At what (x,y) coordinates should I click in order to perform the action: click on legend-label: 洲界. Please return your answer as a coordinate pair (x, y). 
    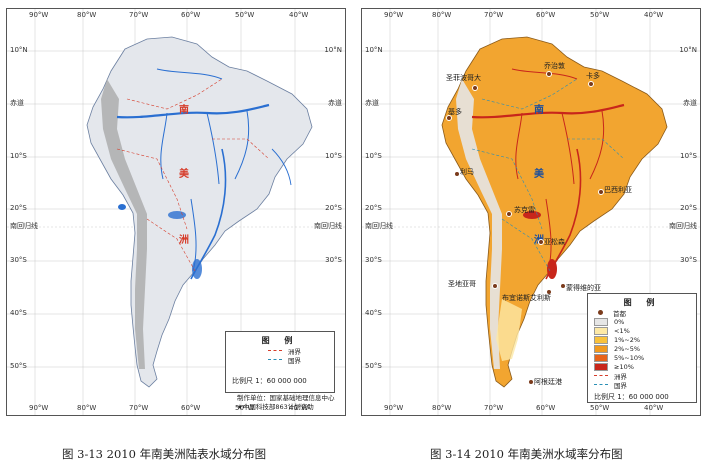
    Looking at the image, I should click on (620, 376).